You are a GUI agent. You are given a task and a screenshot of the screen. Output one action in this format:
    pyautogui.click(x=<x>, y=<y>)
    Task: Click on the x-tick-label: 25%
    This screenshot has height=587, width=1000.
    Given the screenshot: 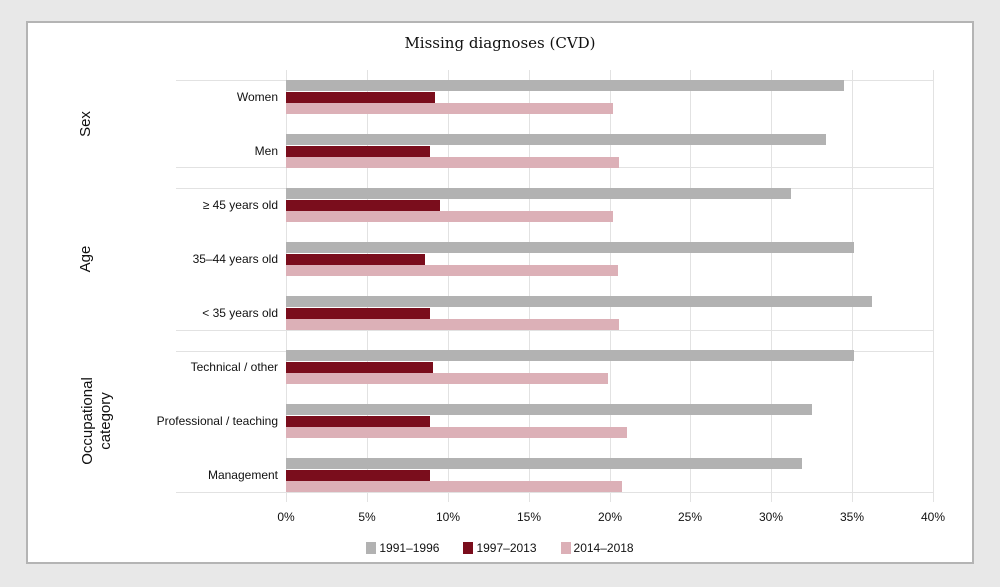 What is the action you would take?
    pyautogui.click(x=690, y=517)
    